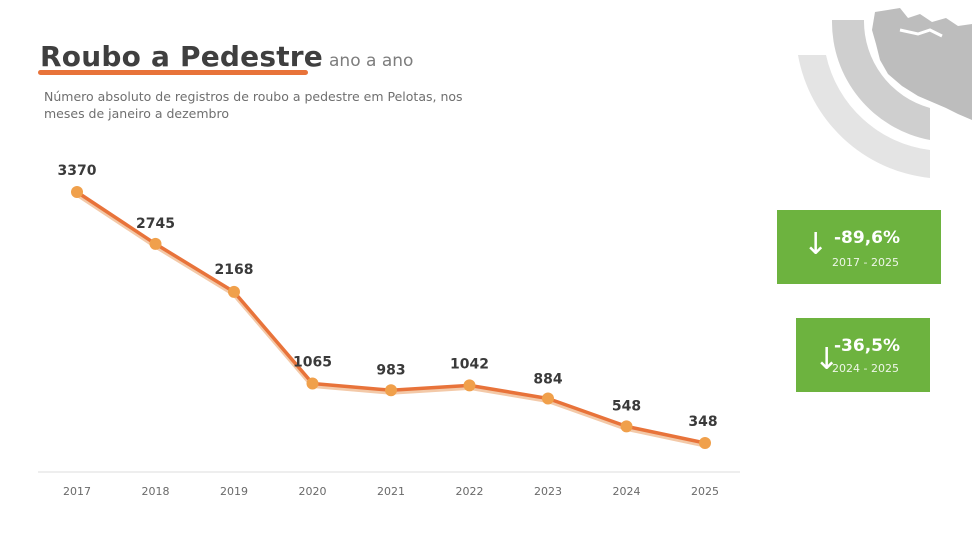 The height and width of the screenshot is (553, 972). I want to click on state-map-icon, so click(885, 93).